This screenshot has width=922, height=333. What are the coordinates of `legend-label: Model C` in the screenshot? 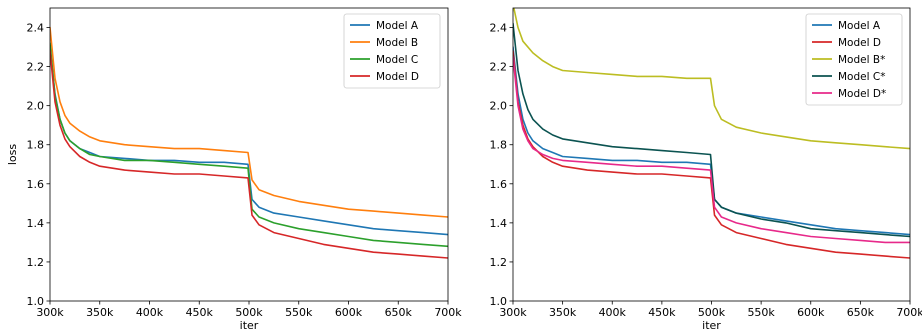 It's located at (397, 60).